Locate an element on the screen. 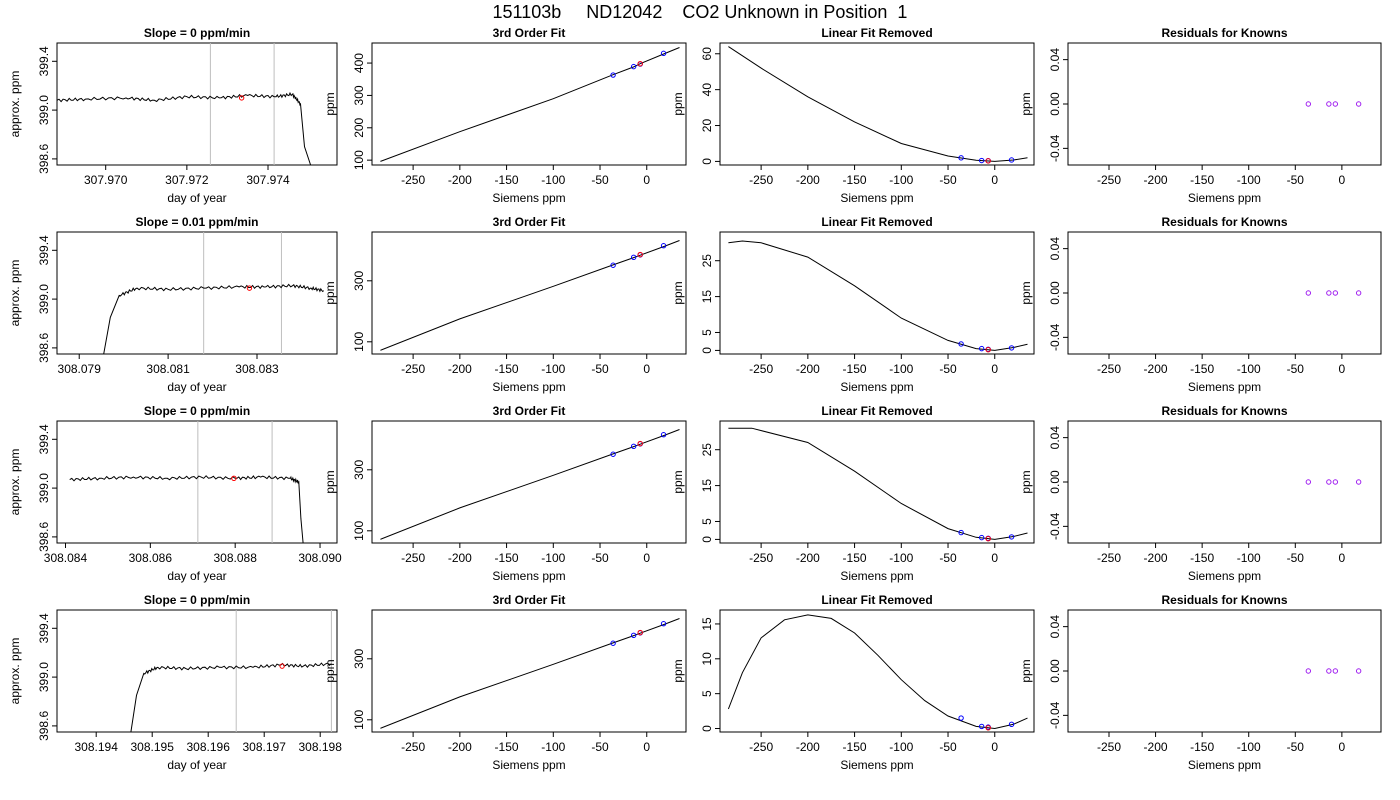 Image resolution: width=1400 pixels, height=800 pixels. y-tick-label: 0 is located at coordinates (707, 161).